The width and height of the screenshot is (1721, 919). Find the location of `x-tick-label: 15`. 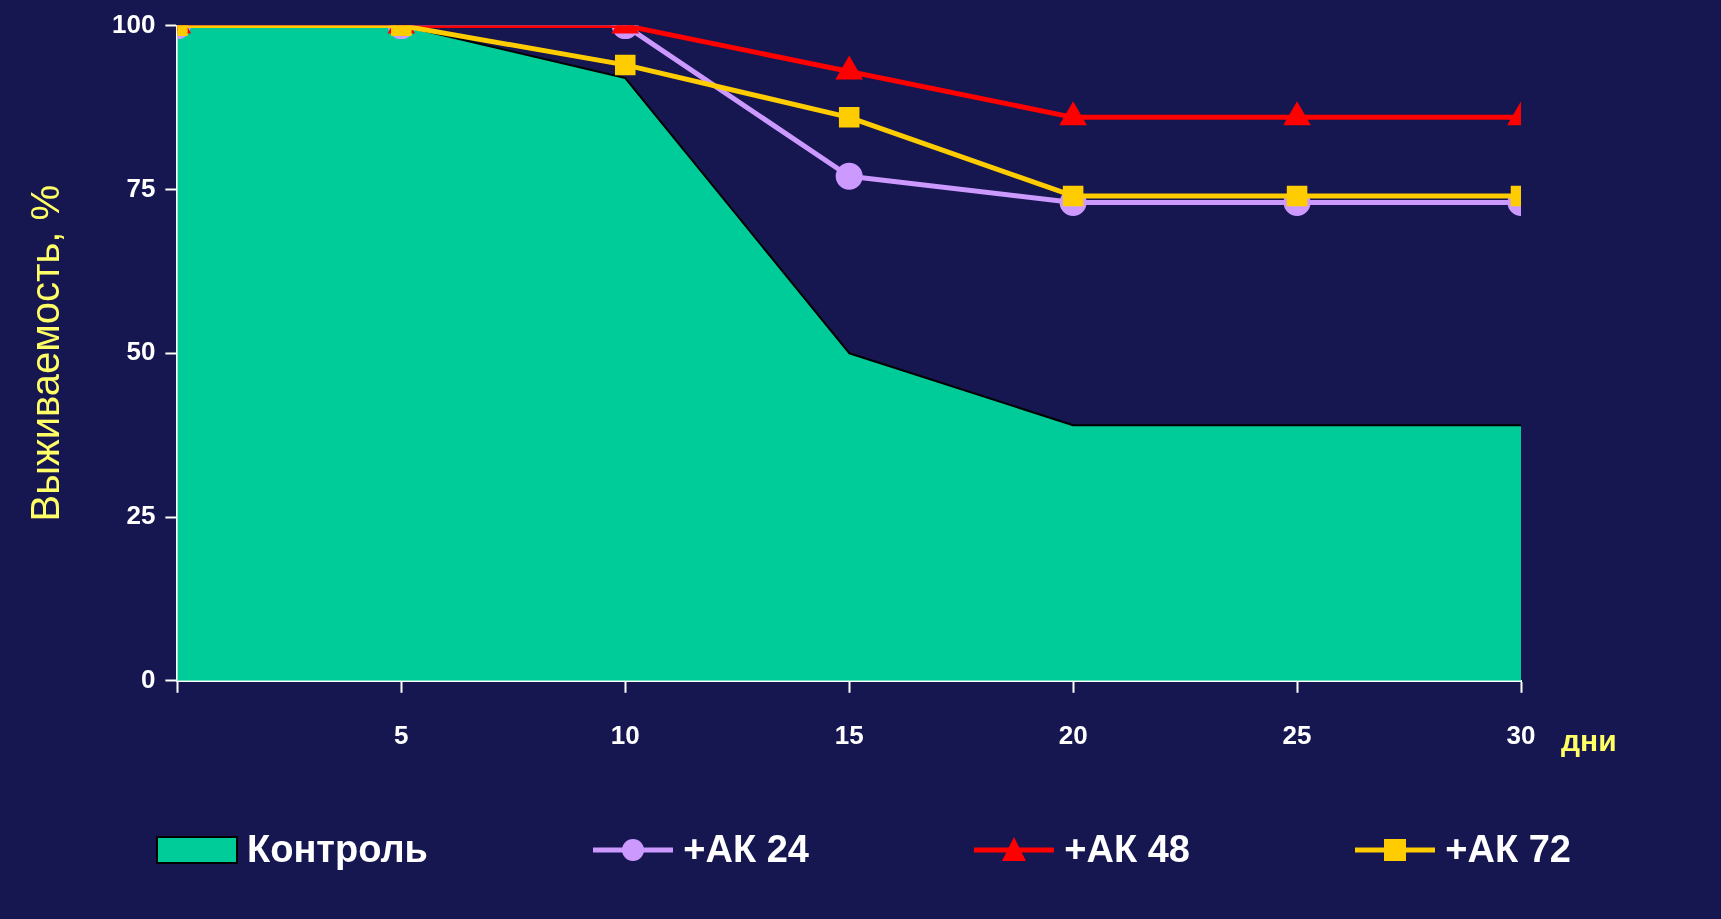

x-tick-label: 15 is located at coordinates (849, 734).